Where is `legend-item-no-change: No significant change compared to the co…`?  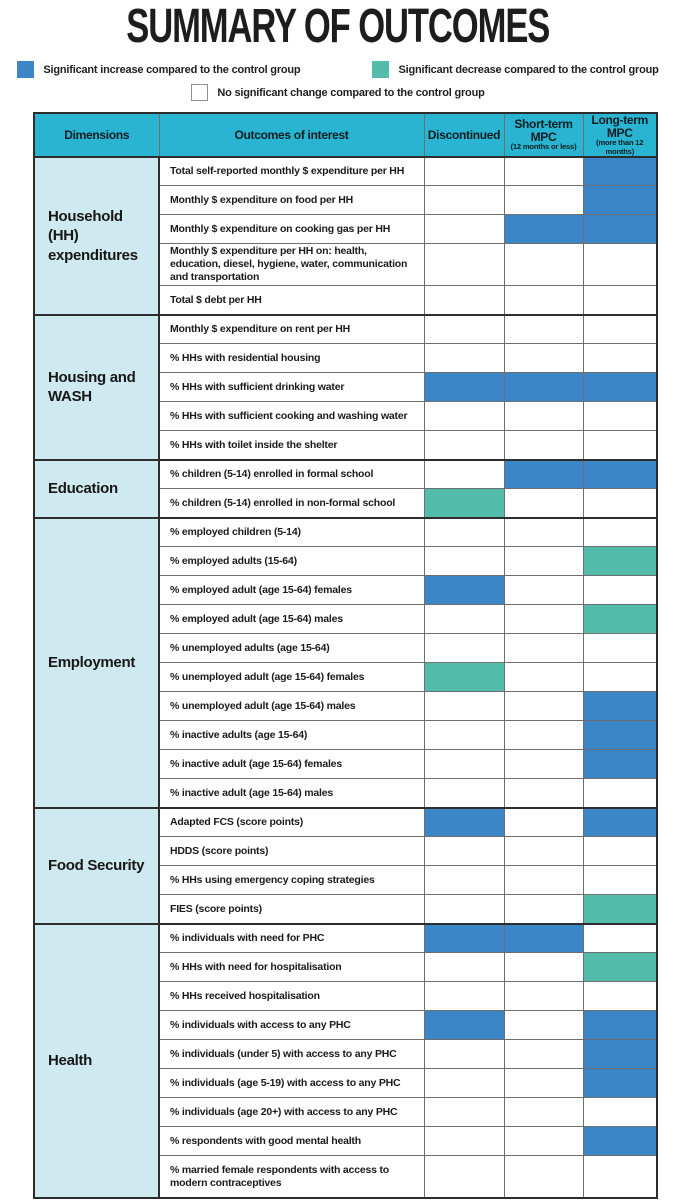
legend-item-no-change: No significant change compared to the co… is located at coordinates (338, 92).